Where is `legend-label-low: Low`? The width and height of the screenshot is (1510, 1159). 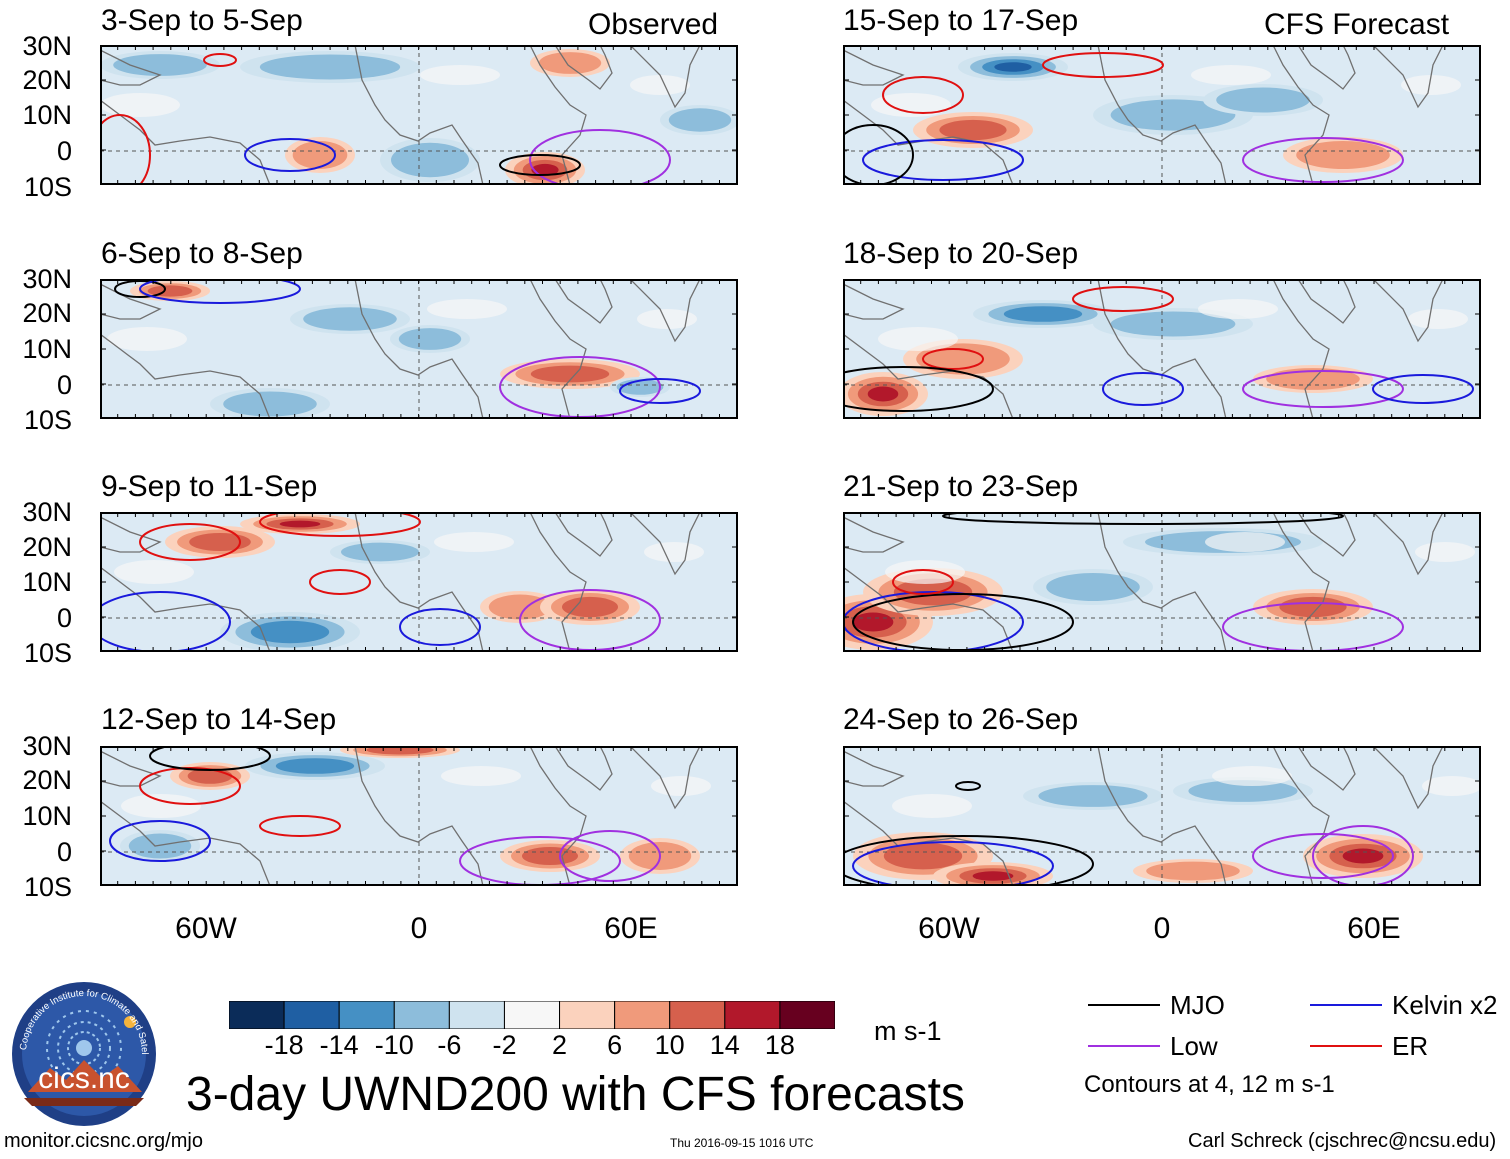
legend-label-low: Low is located at coordinates (1194, 1046).